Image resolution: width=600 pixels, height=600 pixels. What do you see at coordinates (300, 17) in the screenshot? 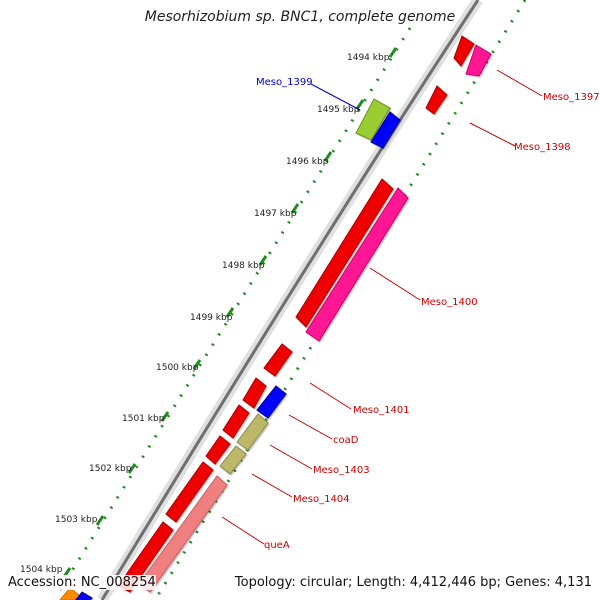
I see `map-title: Mesorhizobium sp. BNC1, complete genome` at bounding box center [300, 17].